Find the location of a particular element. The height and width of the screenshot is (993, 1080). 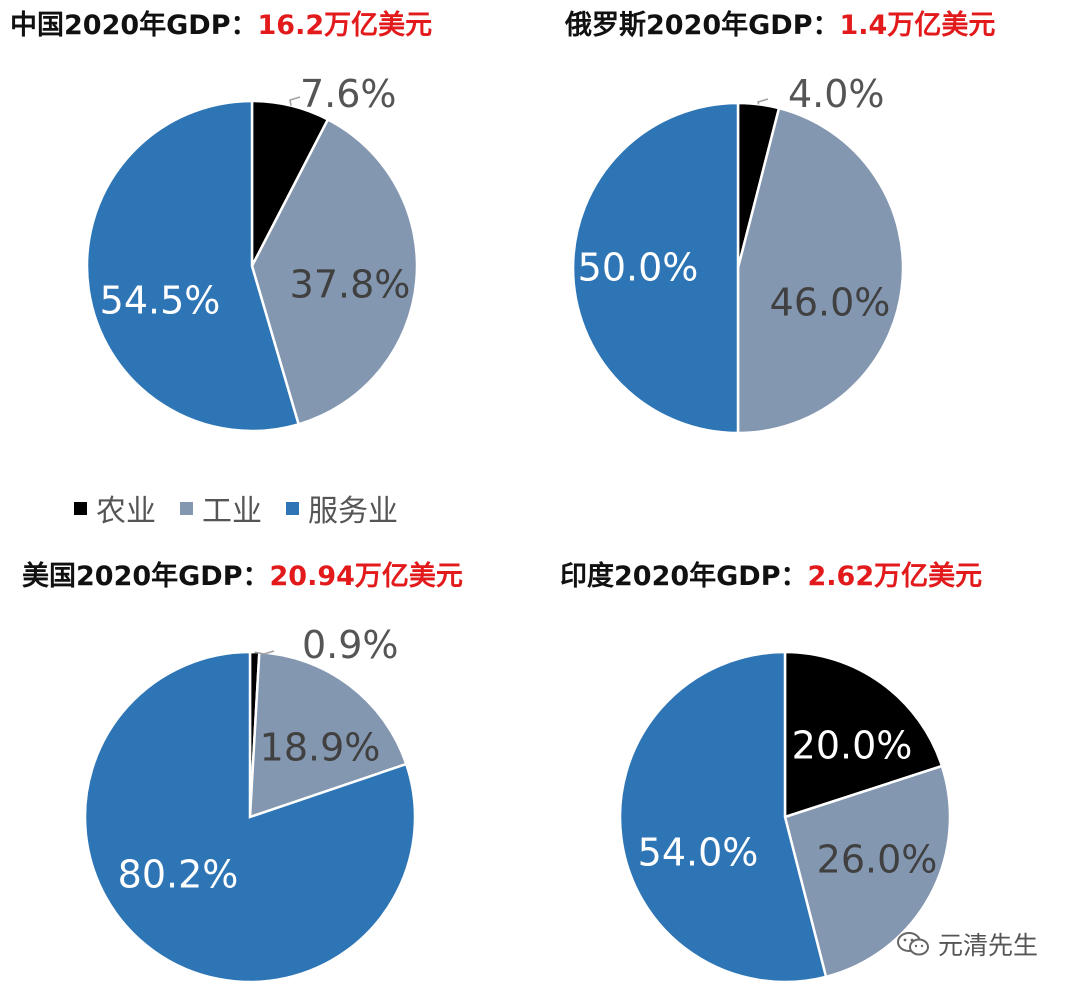

china-label-agriculture: 7.6% is located at coordinates (348, 94).